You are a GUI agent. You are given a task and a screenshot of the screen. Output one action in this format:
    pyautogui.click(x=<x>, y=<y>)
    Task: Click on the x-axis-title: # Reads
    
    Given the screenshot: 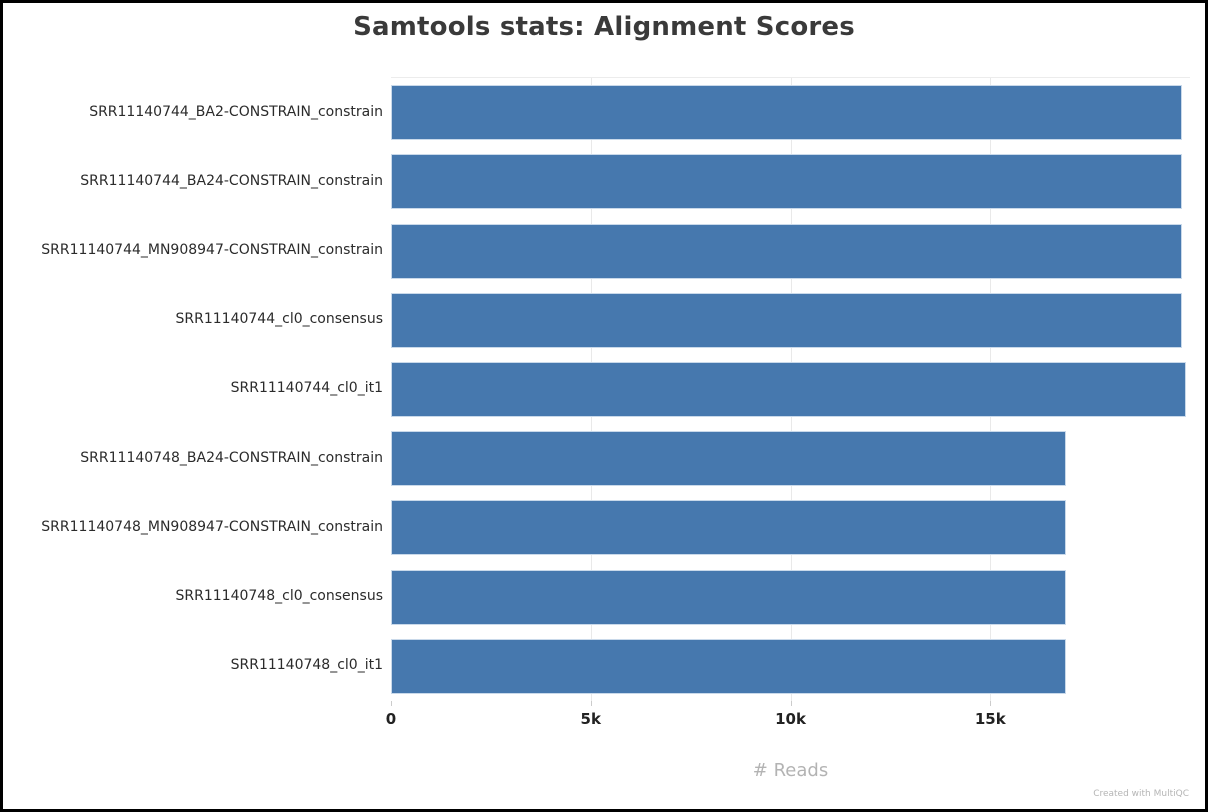 What is the action you would take?
    pyautogui.click(x=790, y=770)
    